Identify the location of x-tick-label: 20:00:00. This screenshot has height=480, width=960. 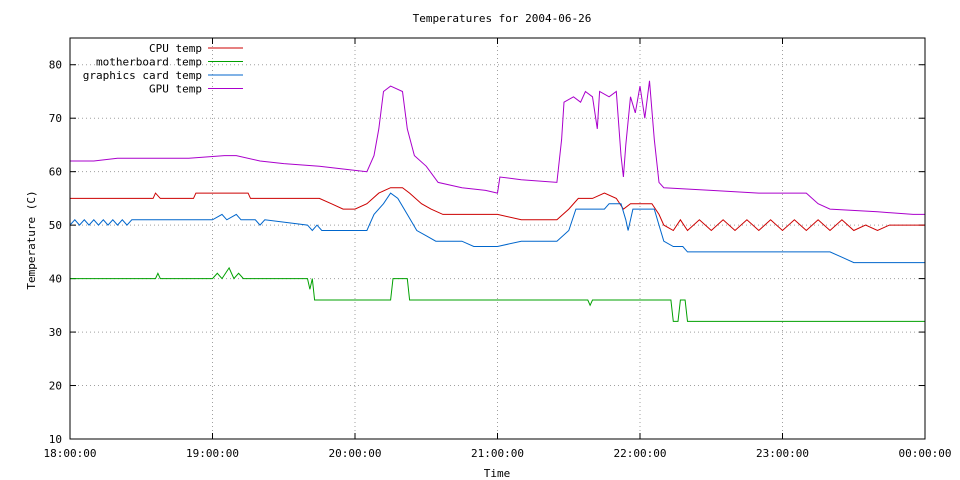
(355, 453).